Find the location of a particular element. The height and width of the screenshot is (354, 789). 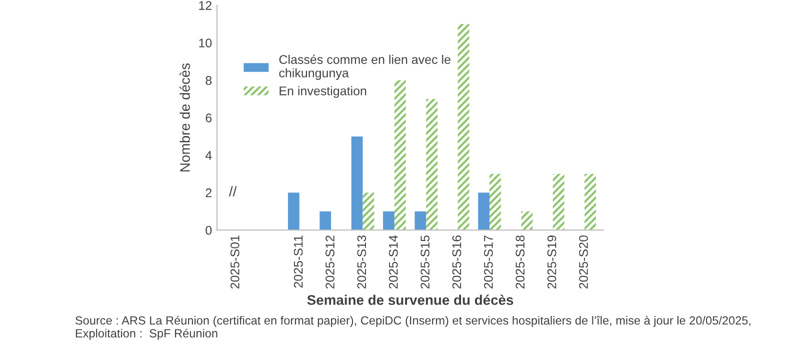

source-note: Source : ARS La Réunion (certificat en format papier), CepiDC (Inserm) et services hospitaliers de l’île, mise à jour le 20/05/2025, Exploitation : SpF Réunion is located at coordinates (412, 328).